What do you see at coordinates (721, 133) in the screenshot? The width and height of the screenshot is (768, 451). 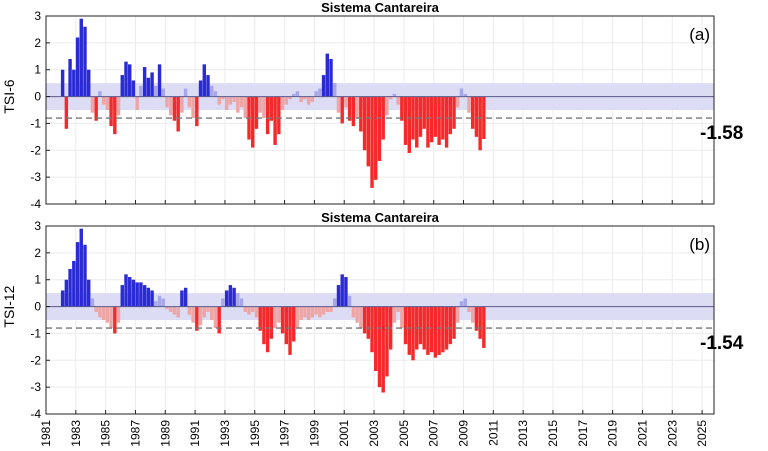 I see `last-value-label: -1.58` at bounding box center [721, 133].